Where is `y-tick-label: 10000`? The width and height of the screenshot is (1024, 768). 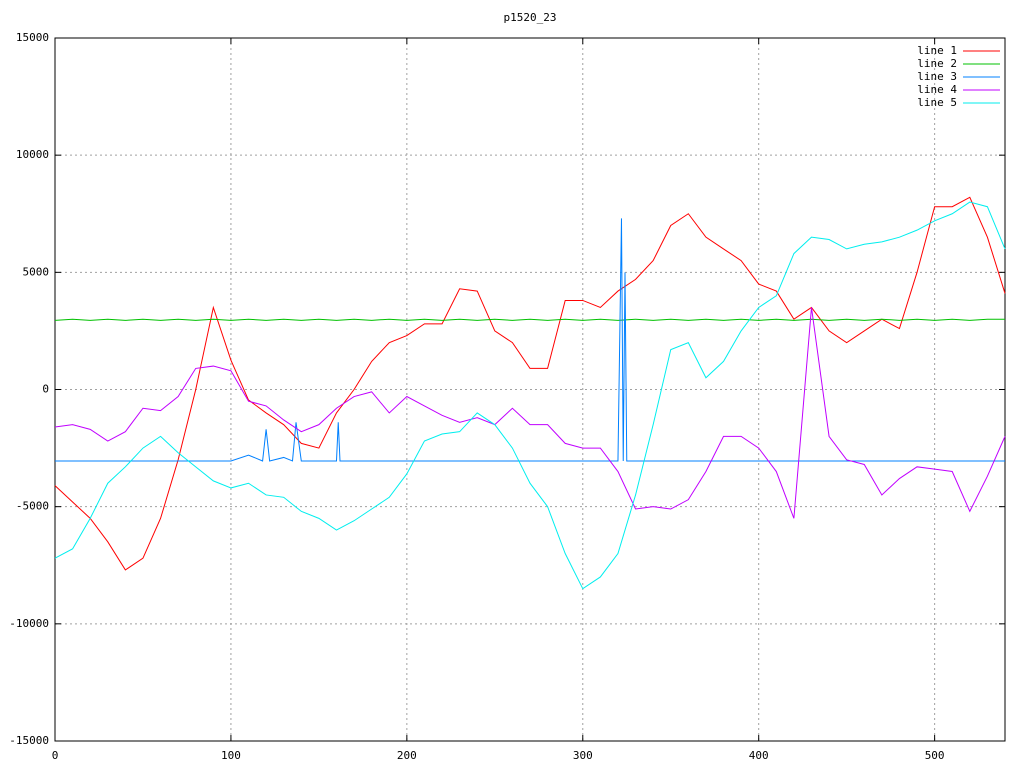 y-tick-label: 10000 is located at coordinates (32, 154).